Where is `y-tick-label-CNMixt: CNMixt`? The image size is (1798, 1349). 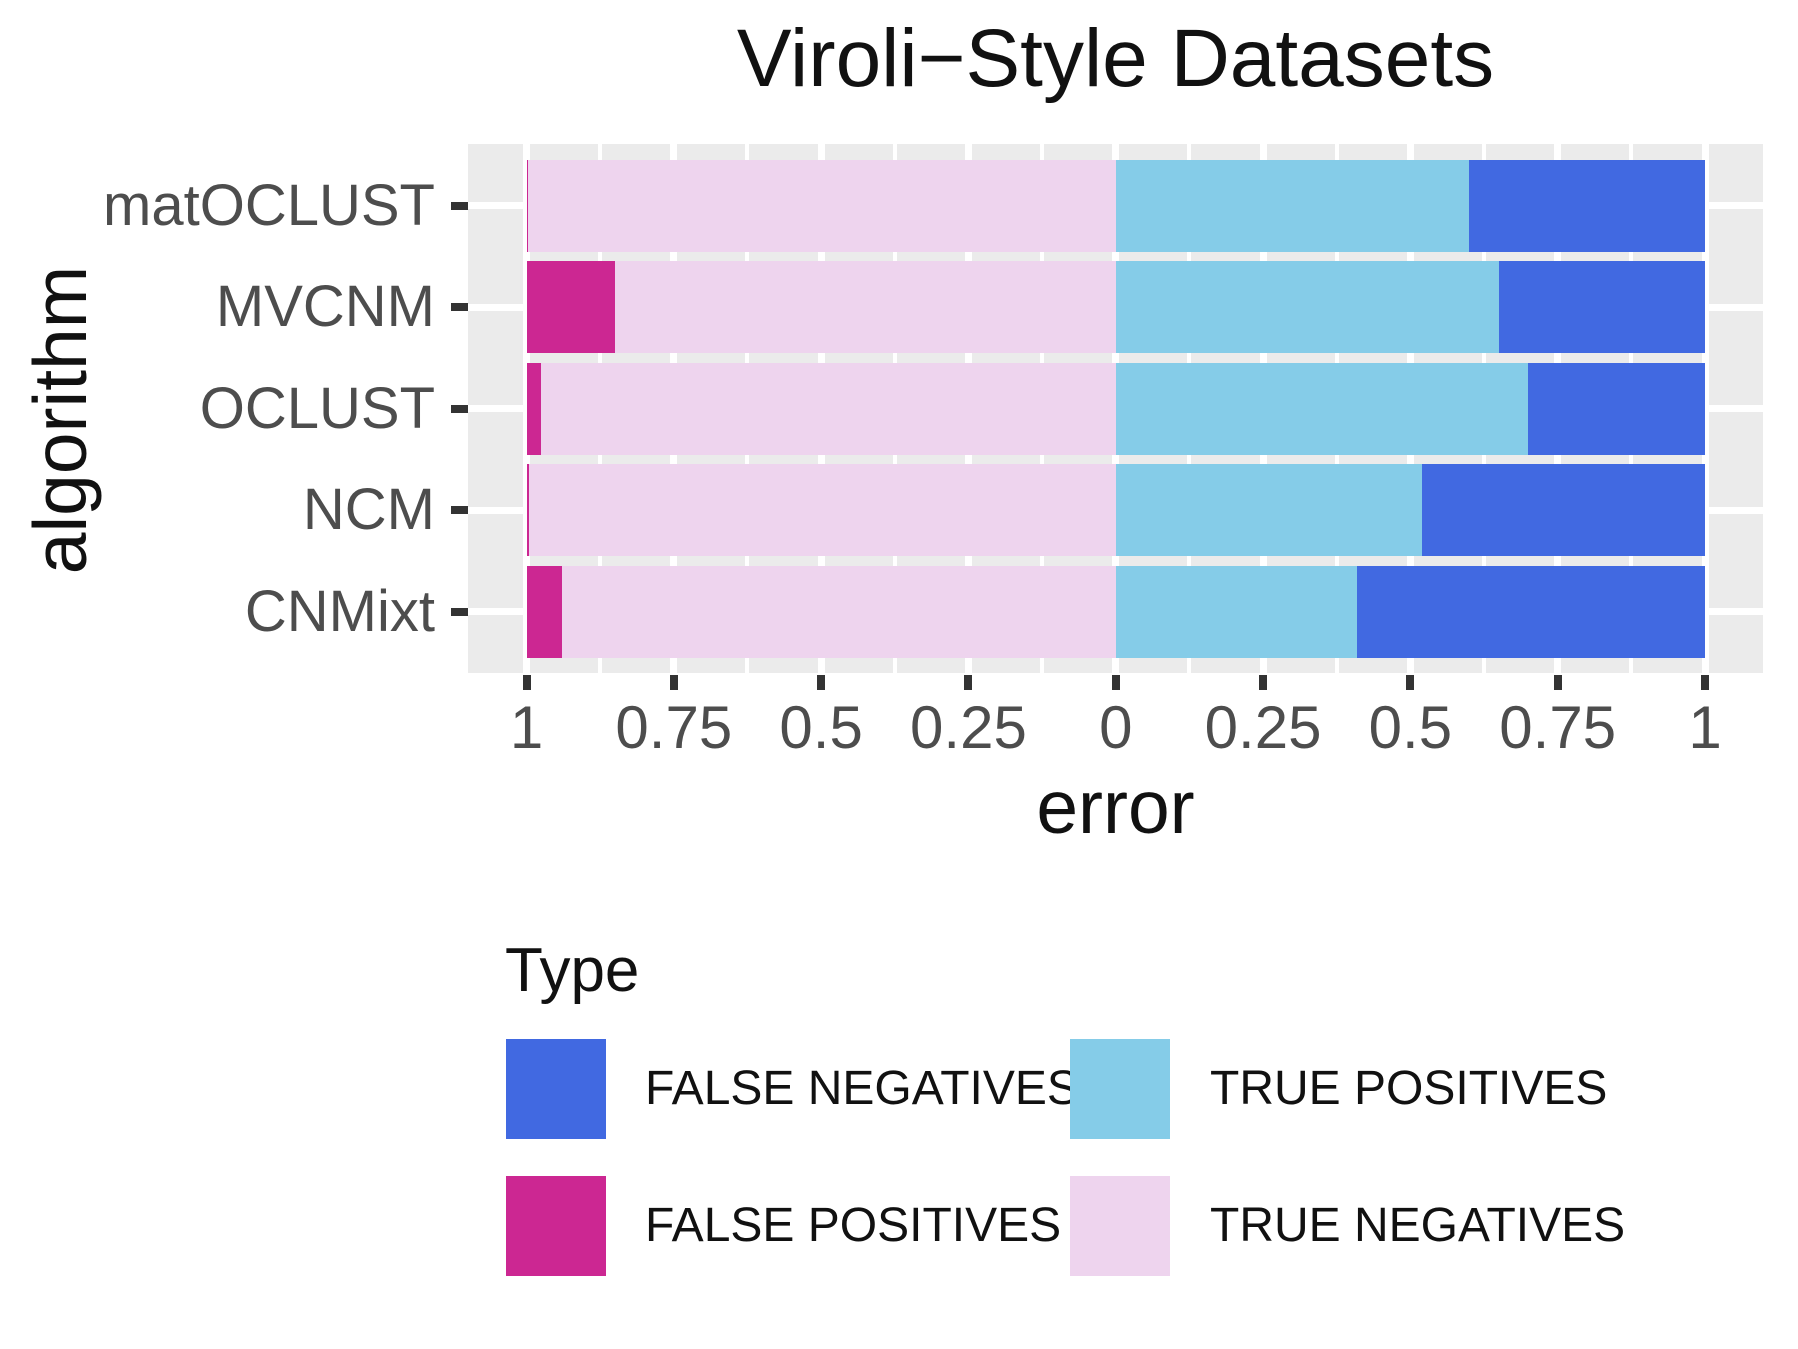
y-tick-label-CNMixt: CNMixt is located at coordinates (339, 611).